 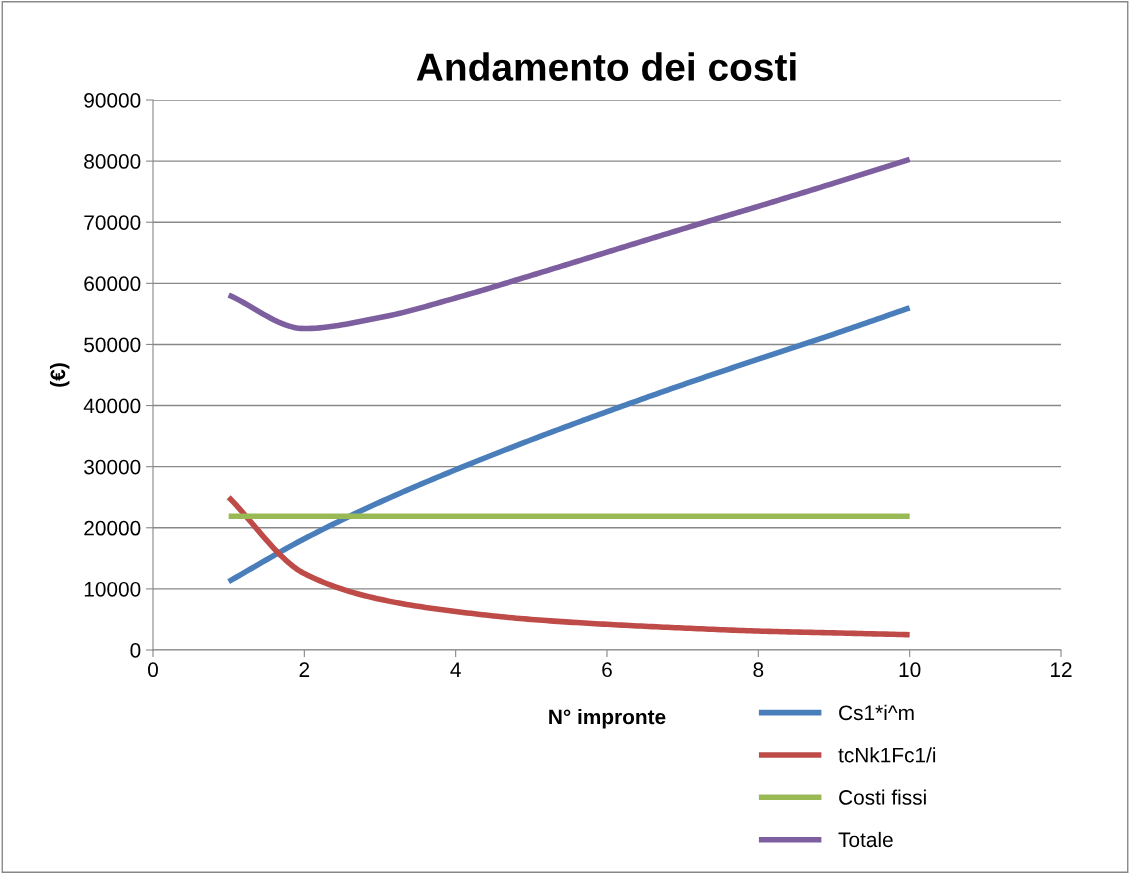 What do you see at coordinates (112, 345) in the screenshot?
I see `y-tick-label: 50000` at bounding box center [112, 345].